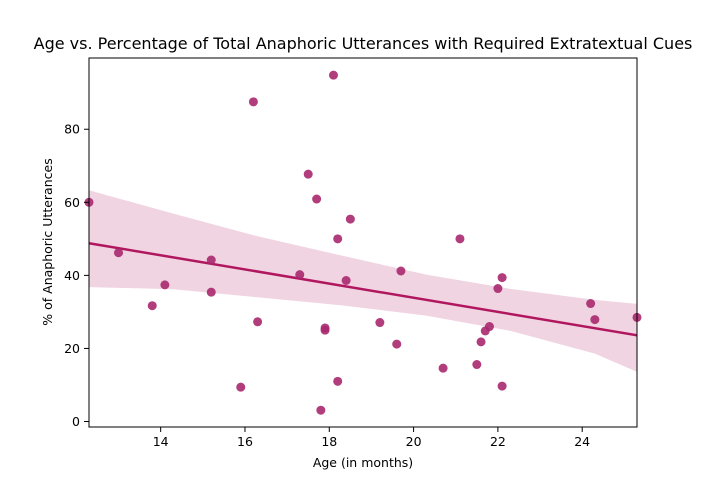 The width and height of the screenshot is (708, 480). Describe the element at coordinates (329, 441) in the screenshot. I see `x-tick-label: 18` at that location.